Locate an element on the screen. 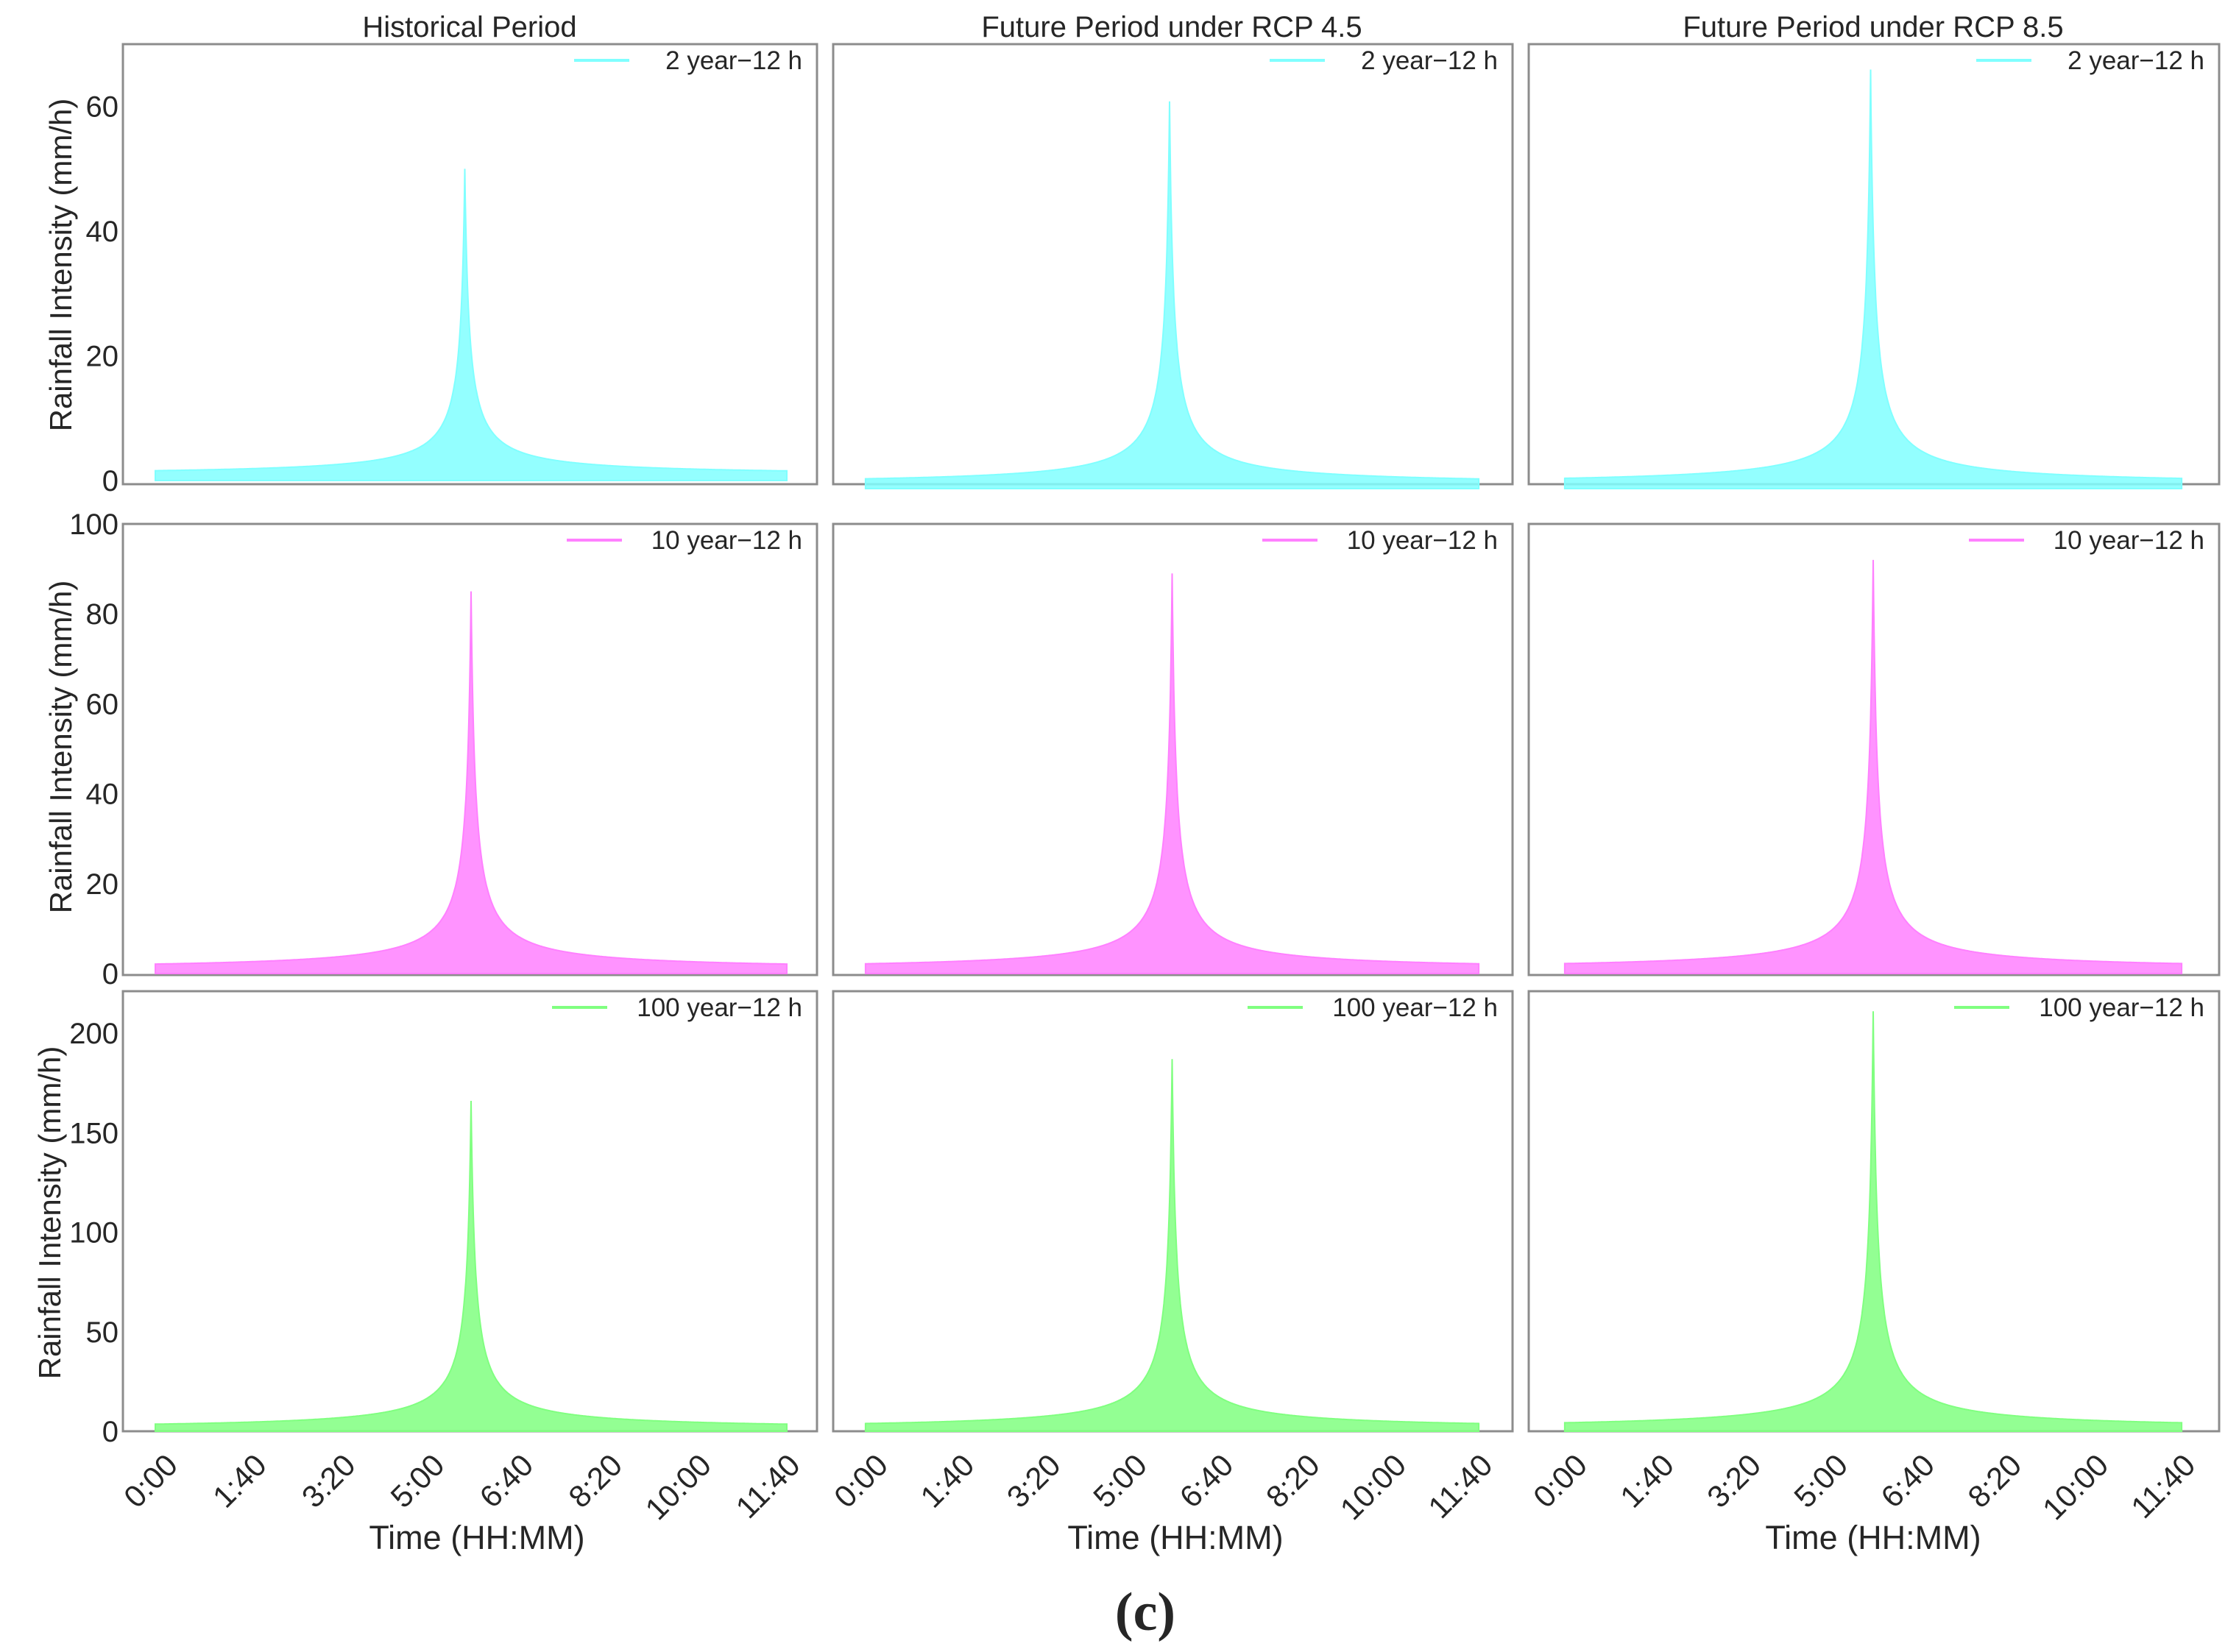 The width and height of the screenshot is (2239, 1652). panel-r1-c3: 2 year−12 h is located at coordinates (1874, 266).